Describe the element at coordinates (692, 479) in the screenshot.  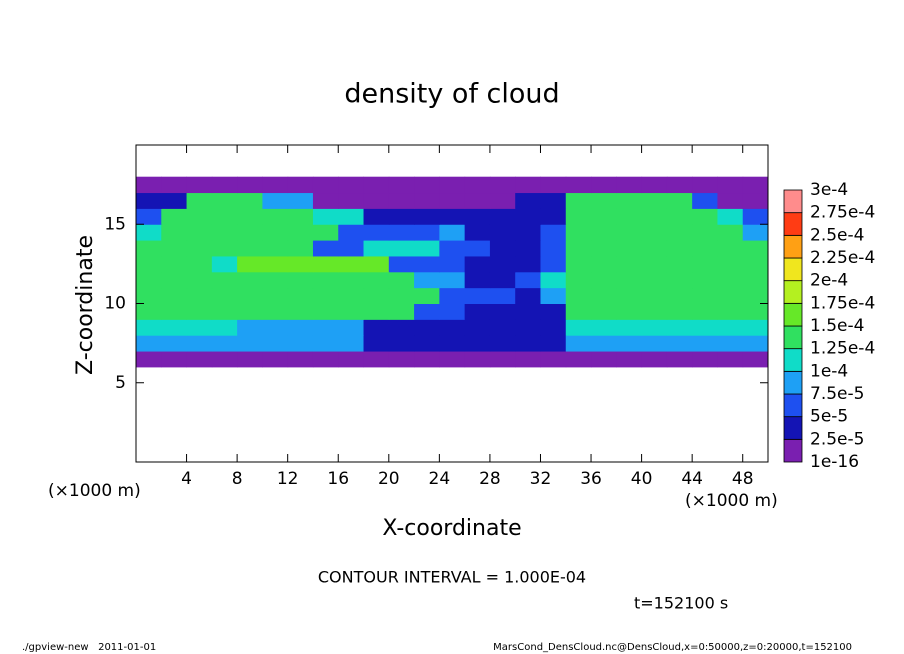
I see `x-tick-label: 44` at that location.